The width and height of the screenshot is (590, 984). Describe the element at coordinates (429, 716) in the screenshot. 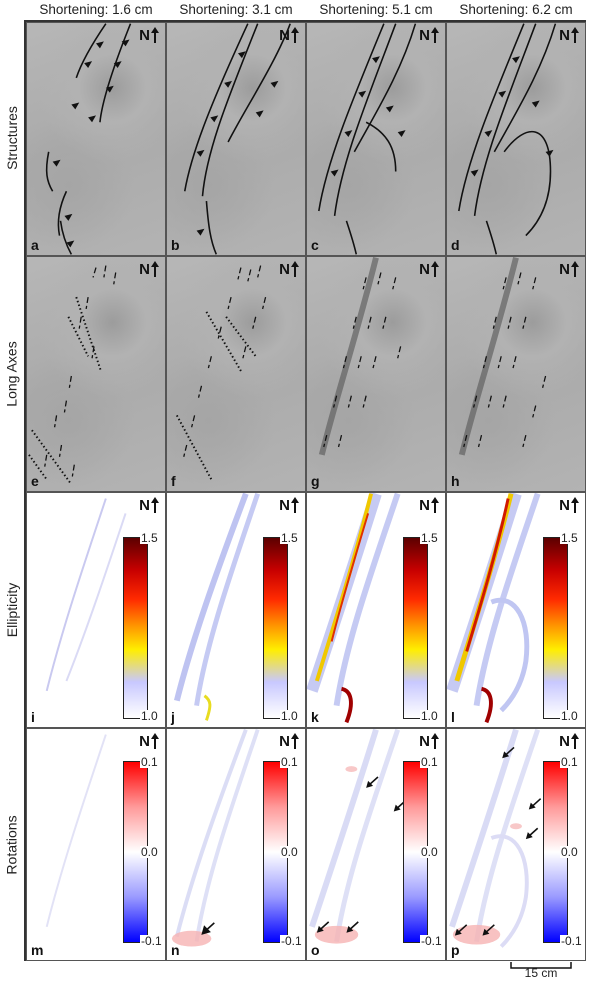

I see `ellipticity-min-k: 1.0` at that location.